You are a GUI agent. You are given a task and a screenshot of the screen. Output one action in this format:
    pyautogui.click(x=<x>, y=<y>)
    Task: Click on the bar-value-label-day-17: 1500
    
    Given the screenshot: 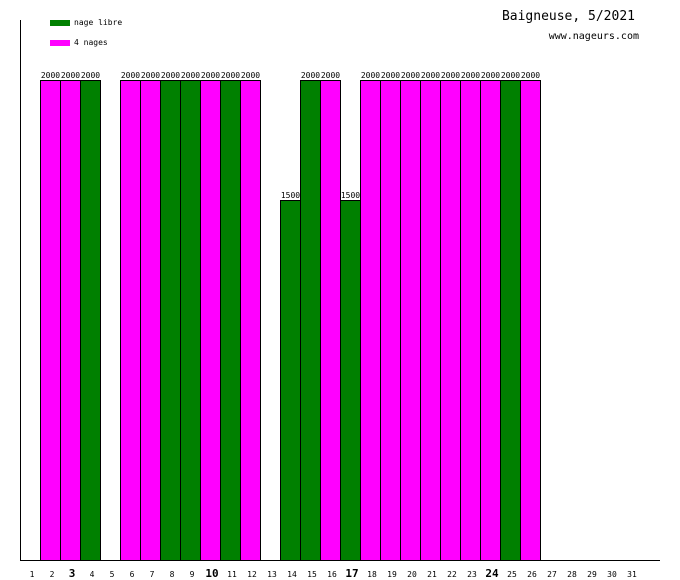 What is the action you would take?
    pyautogui.click(x=350, y=195)
    